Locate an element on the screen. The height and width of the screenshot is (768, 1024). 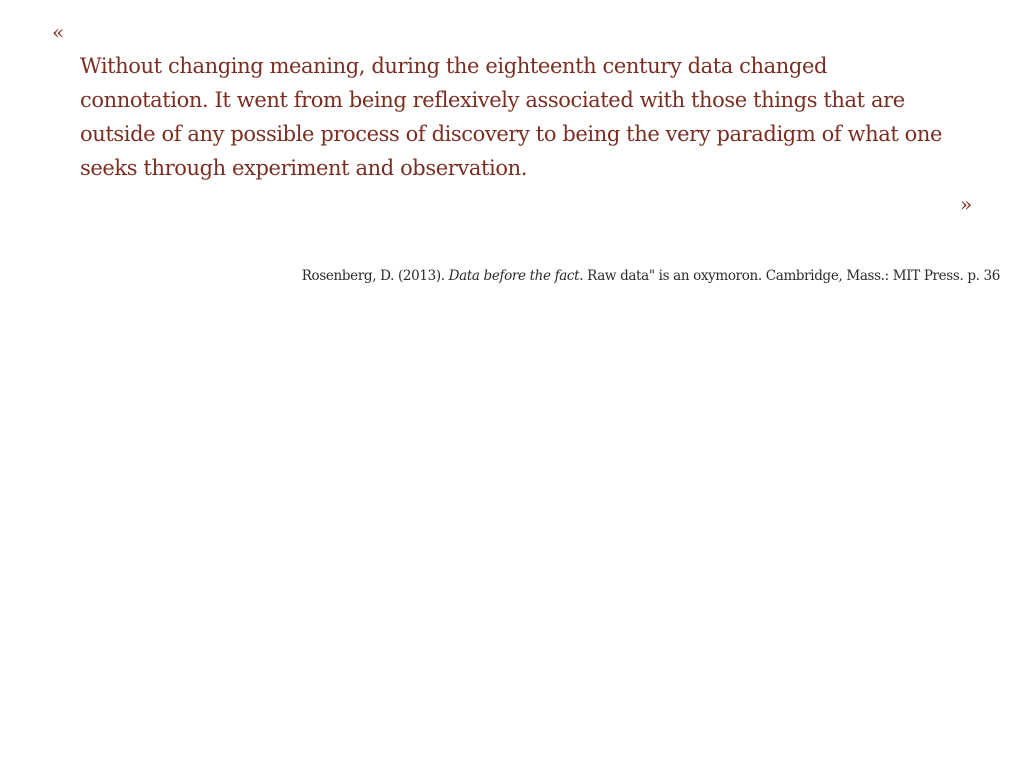
citation-title: Data before the fact is located at coordinates (514, 276).